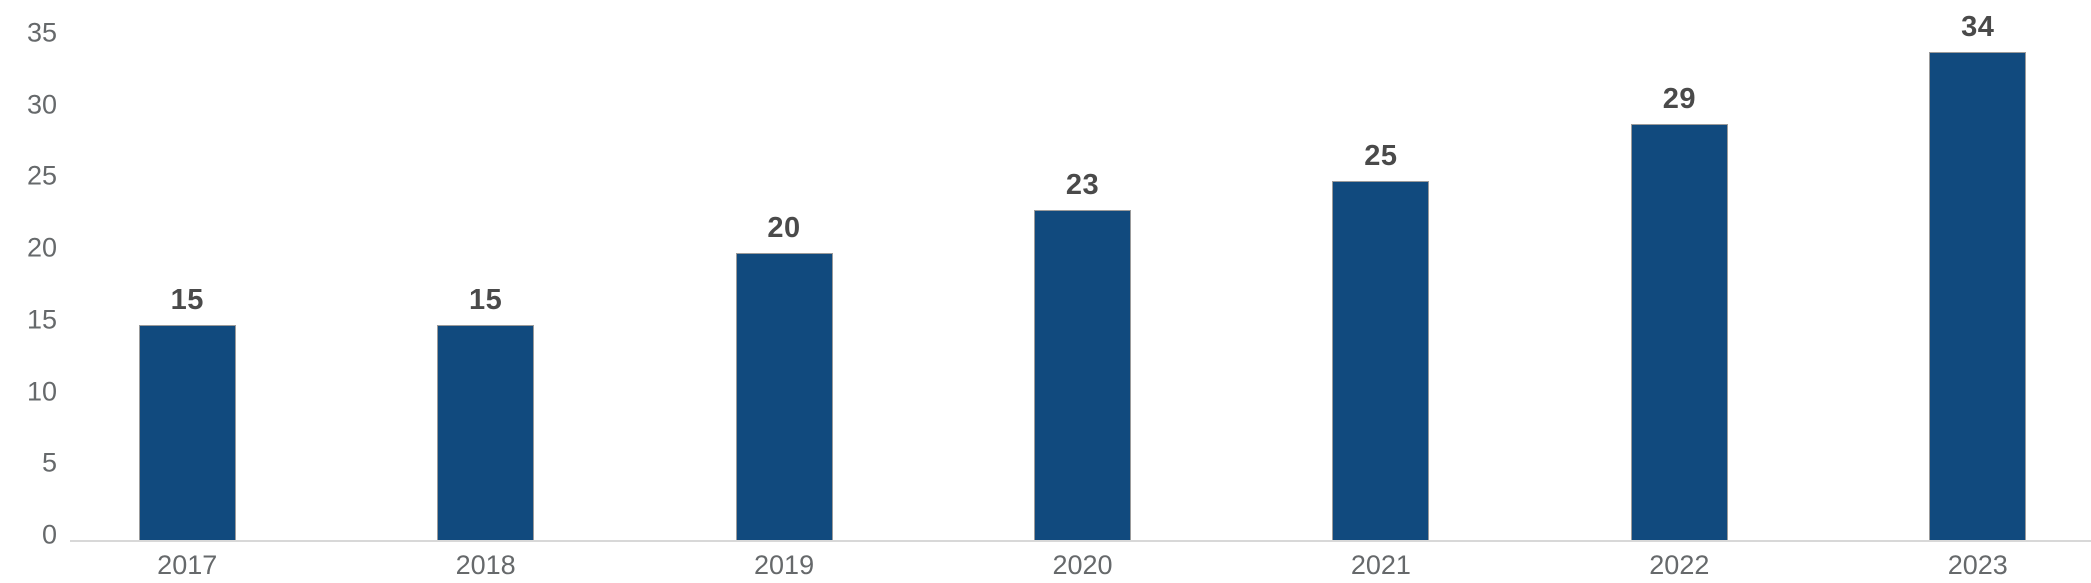 The image size is (2091, 583). What do you see at coordinates (1380, 565) in the screenshot?
I see `x-axis-label-2021: 2021` at bounding box center [1380, 565].